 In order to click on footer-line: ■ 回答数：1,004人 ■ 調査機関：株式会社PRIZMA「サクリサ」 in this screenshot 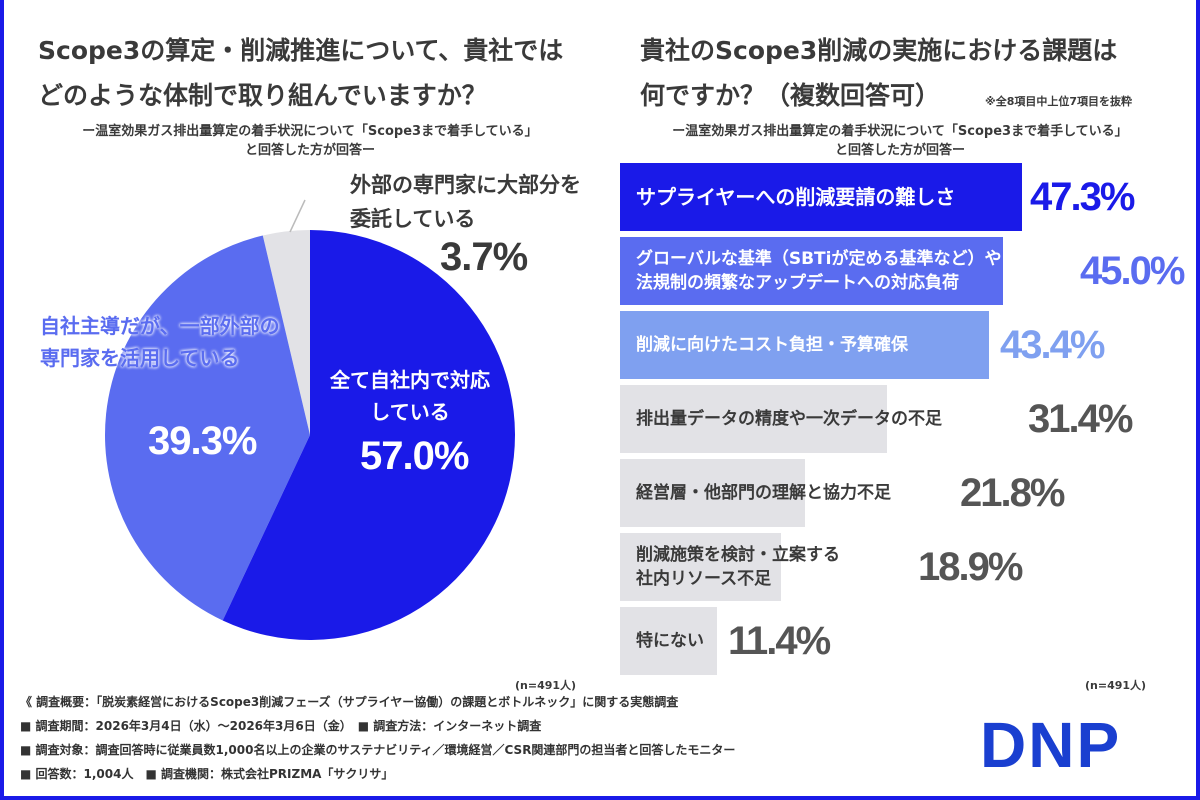, I will do `click(207, 774)`.